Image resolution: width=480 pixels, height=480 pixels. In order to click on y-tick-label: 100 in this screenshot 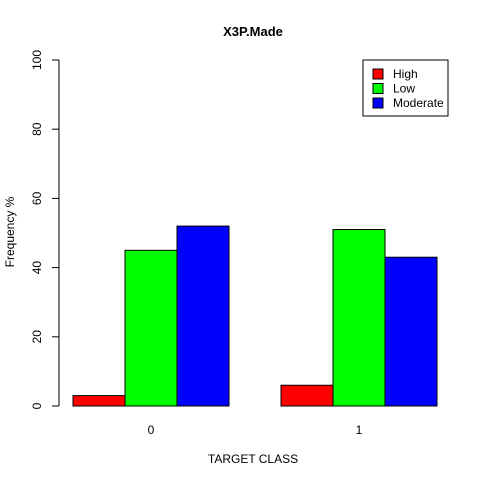, I will do `click(37, 60)`.